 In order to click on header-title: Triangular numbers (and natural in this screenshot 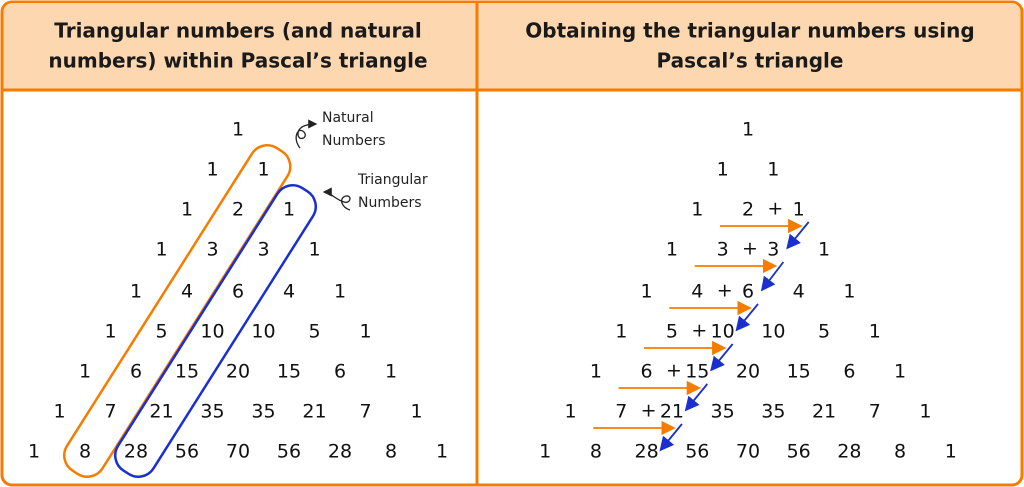, I will do `click(237, 31)`.